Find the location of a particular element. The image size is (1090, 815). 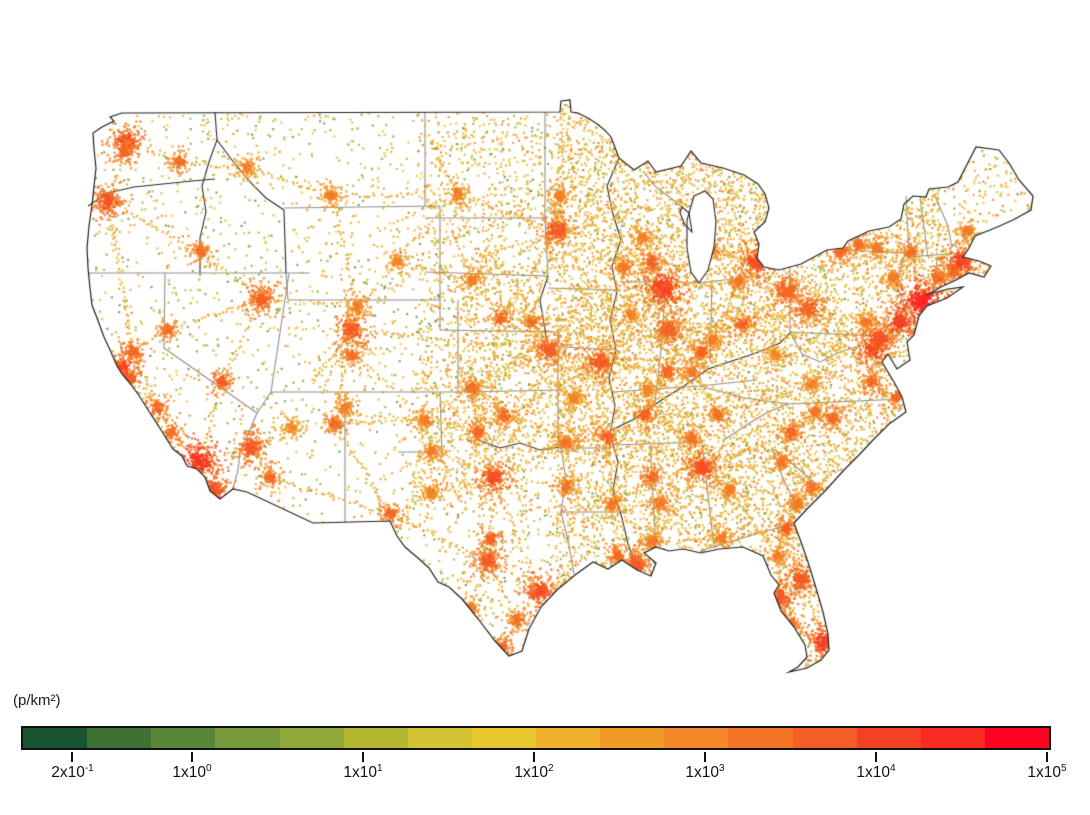

tick-label-0: 2x10⁻¹ is located at coordinates (72, 772).